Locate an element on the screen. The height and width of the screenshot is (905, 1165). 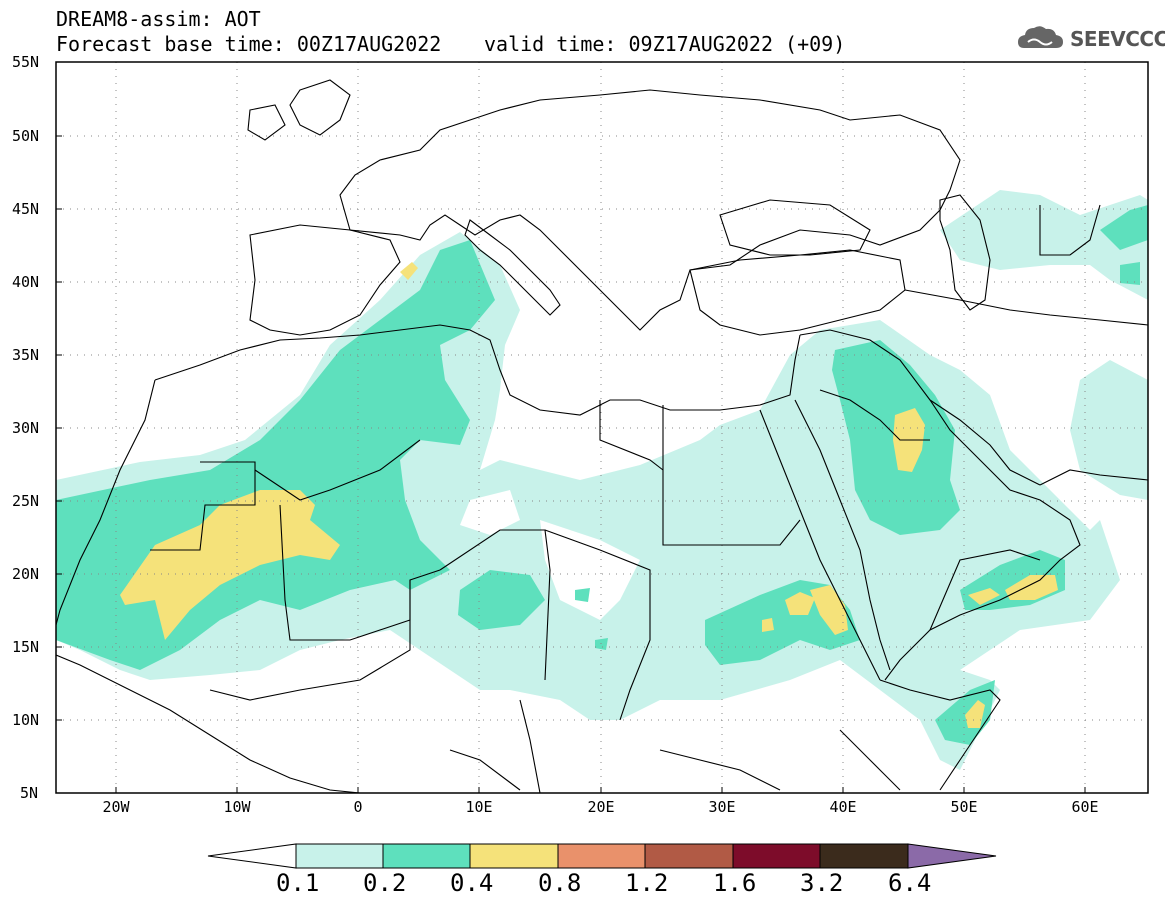
colorbar-label-6.4: 6.4 is located at coordinates (910, 883).